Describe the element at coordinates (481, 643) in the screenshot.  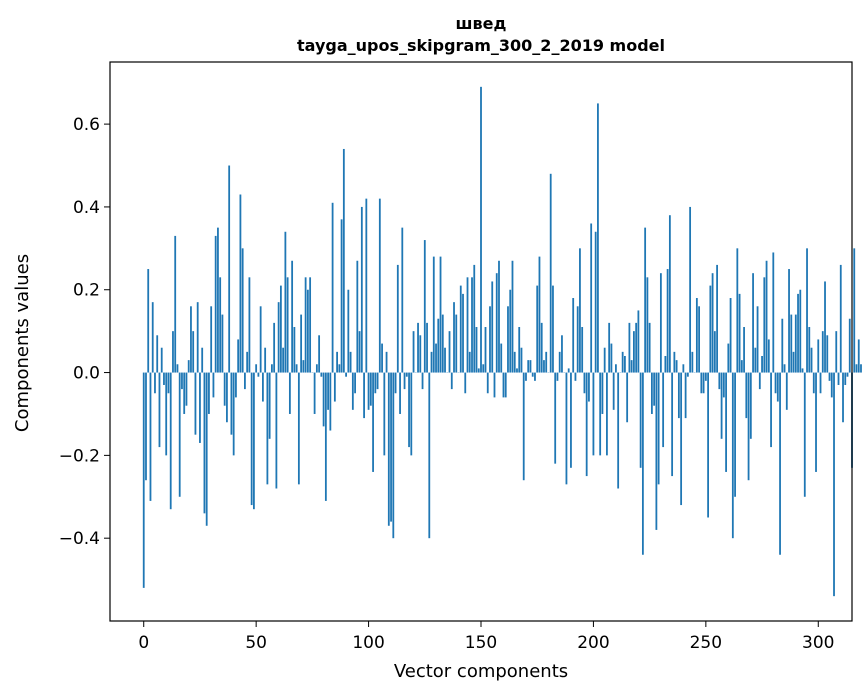
I see `x-tick-label: 150` at that location.